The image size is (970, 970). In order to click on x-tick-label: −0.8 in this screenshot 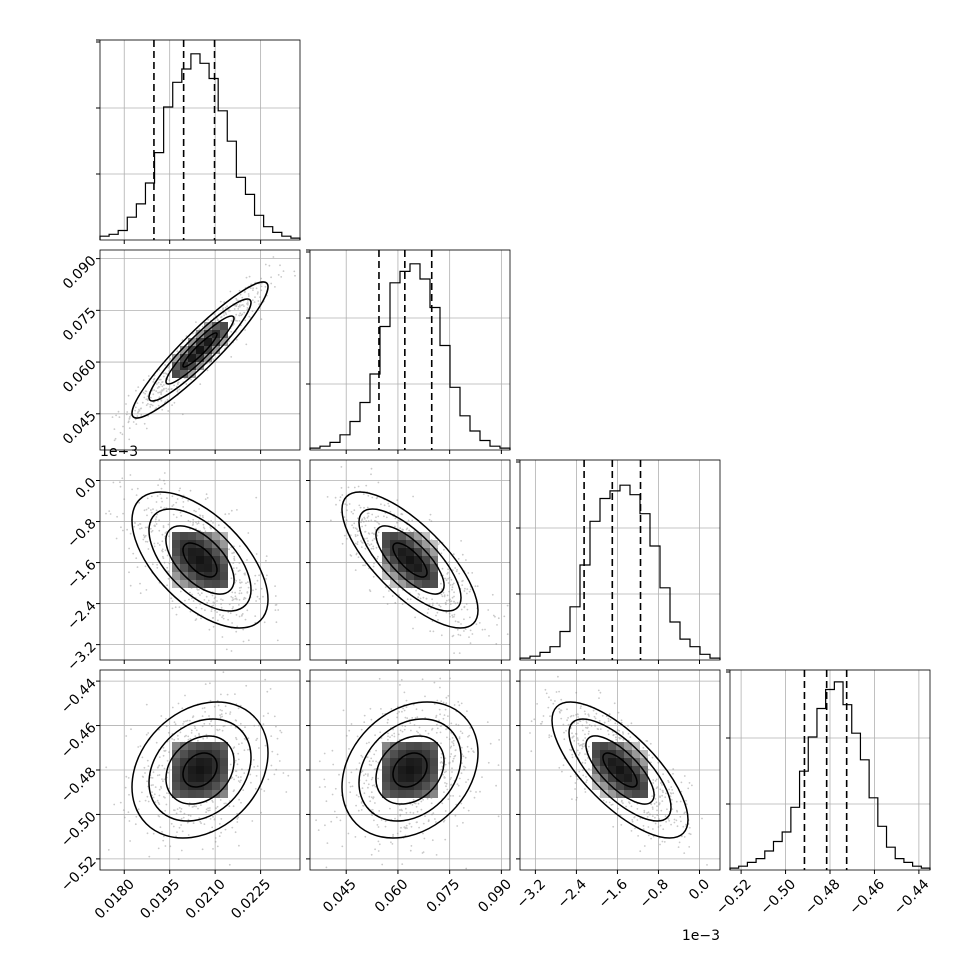, I will do `click(654, 893)`.